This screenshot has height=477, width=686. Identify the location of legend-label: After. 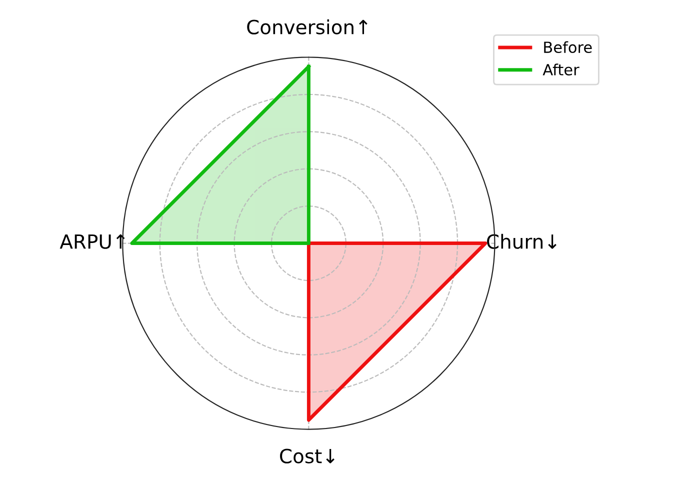
(561, 70).